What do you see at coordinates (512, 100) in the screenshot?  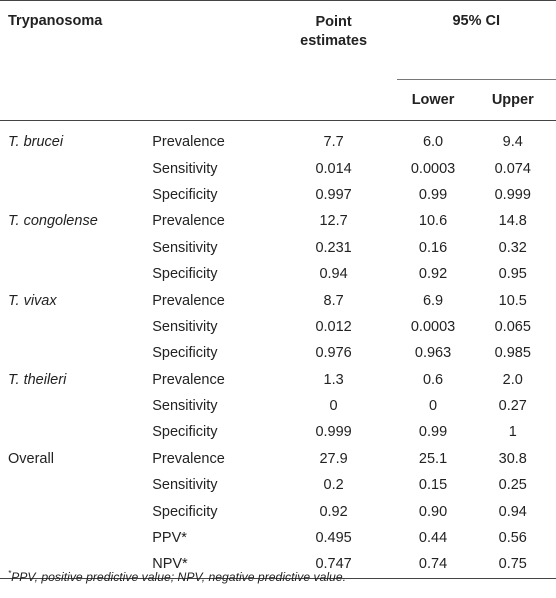 I see `header-upper: Upper` at bounding box center [512, 100].